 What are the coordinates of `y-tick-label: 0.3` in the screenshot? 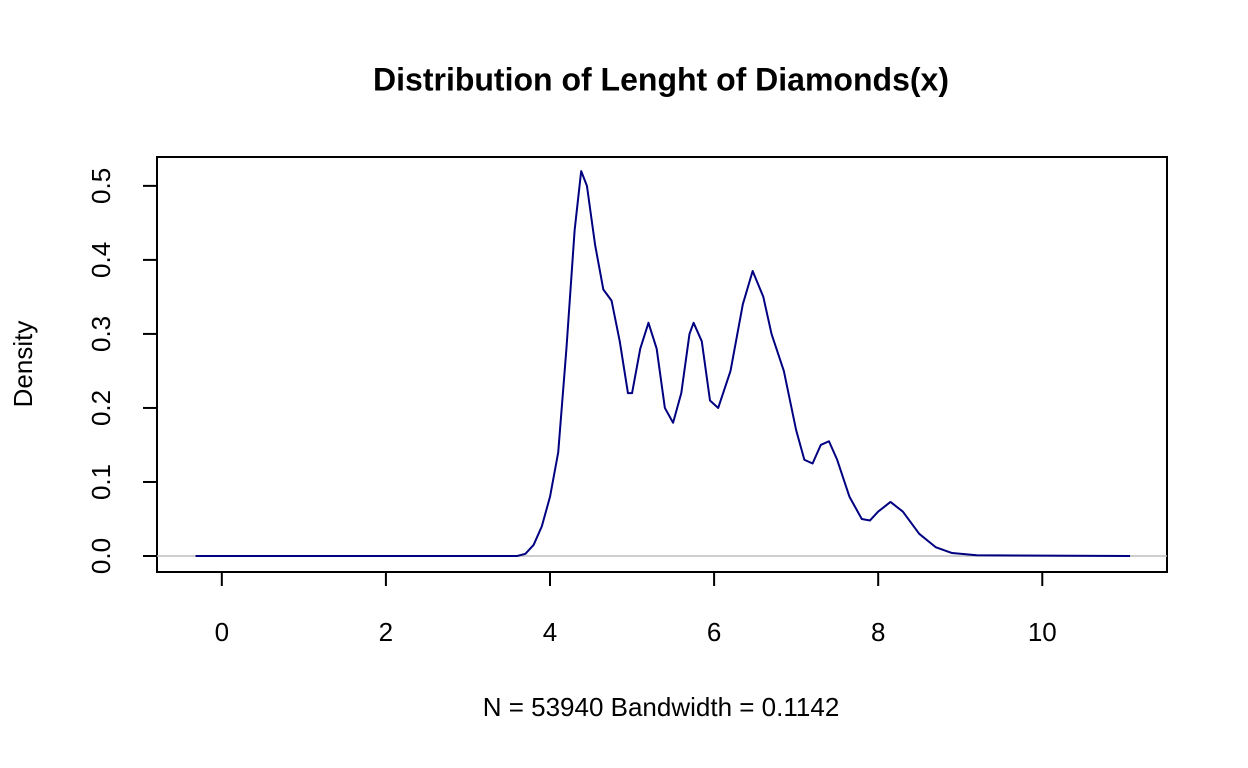 It's located at (101, 334).